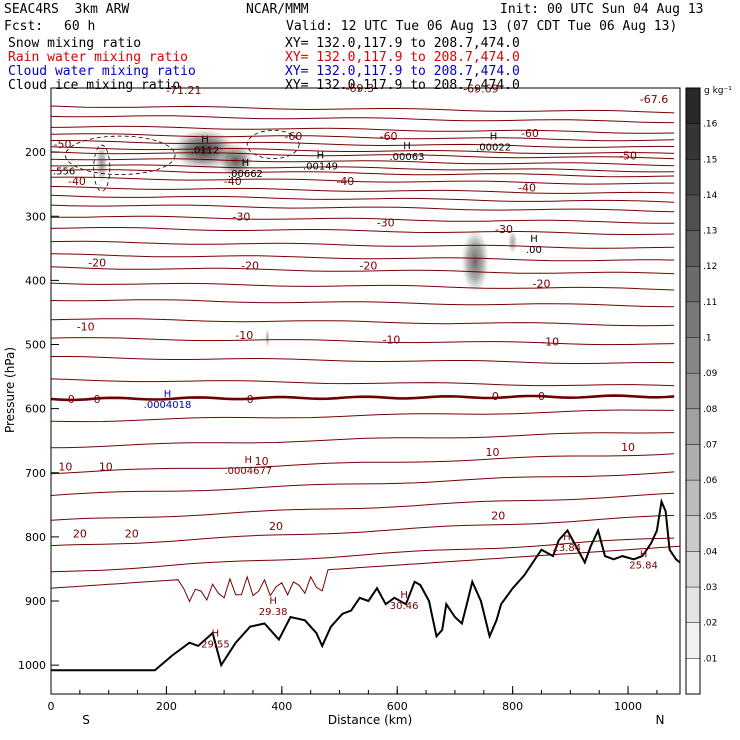 This screenshot has height=740, width=740. I want to click on colorbar-label-0: .01, so click(710, 659).